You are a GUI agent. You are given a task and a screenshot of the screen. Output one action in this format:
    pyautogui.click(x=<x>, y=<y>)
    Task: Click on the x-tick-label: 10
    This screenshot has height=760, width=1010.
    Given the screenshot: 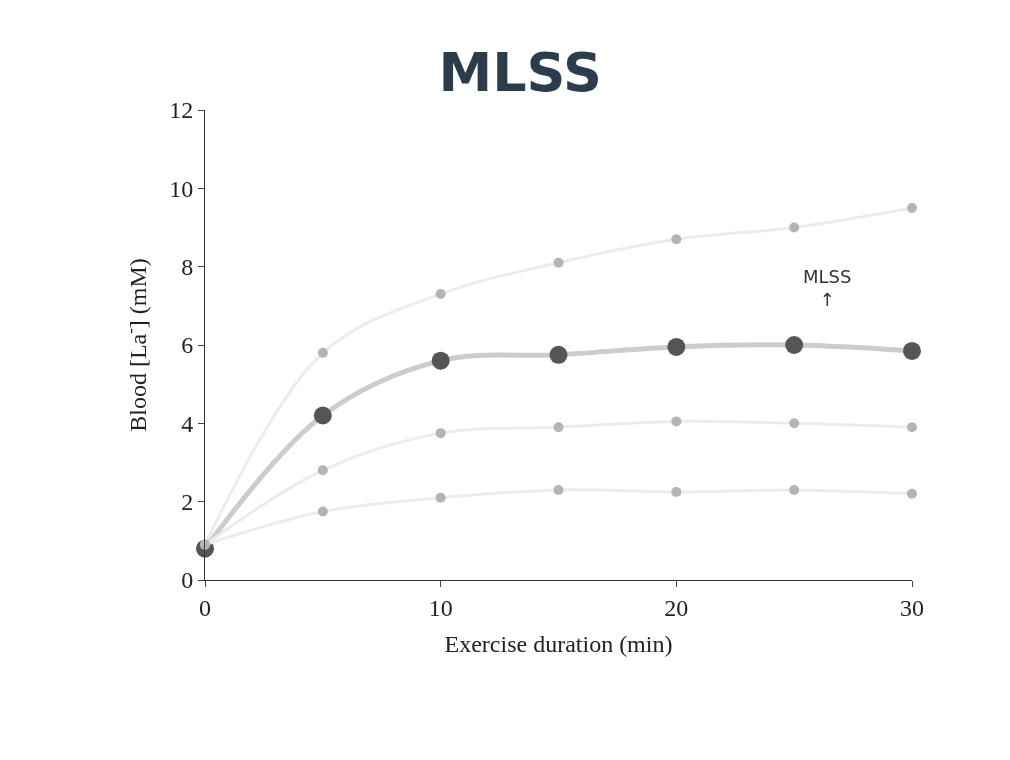 What is the action you would take?
    pyautogui.click(x=440, y=607)
    